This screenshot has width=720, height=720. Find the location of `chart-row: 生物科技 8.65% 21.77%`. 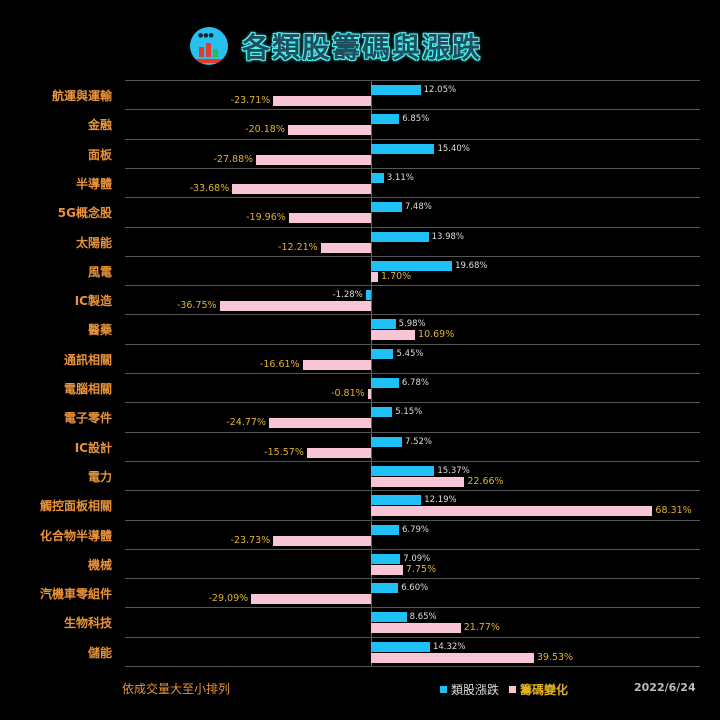

chart-row: 生物科技 8.65% 21.77% is located at coordinates (360, 621).